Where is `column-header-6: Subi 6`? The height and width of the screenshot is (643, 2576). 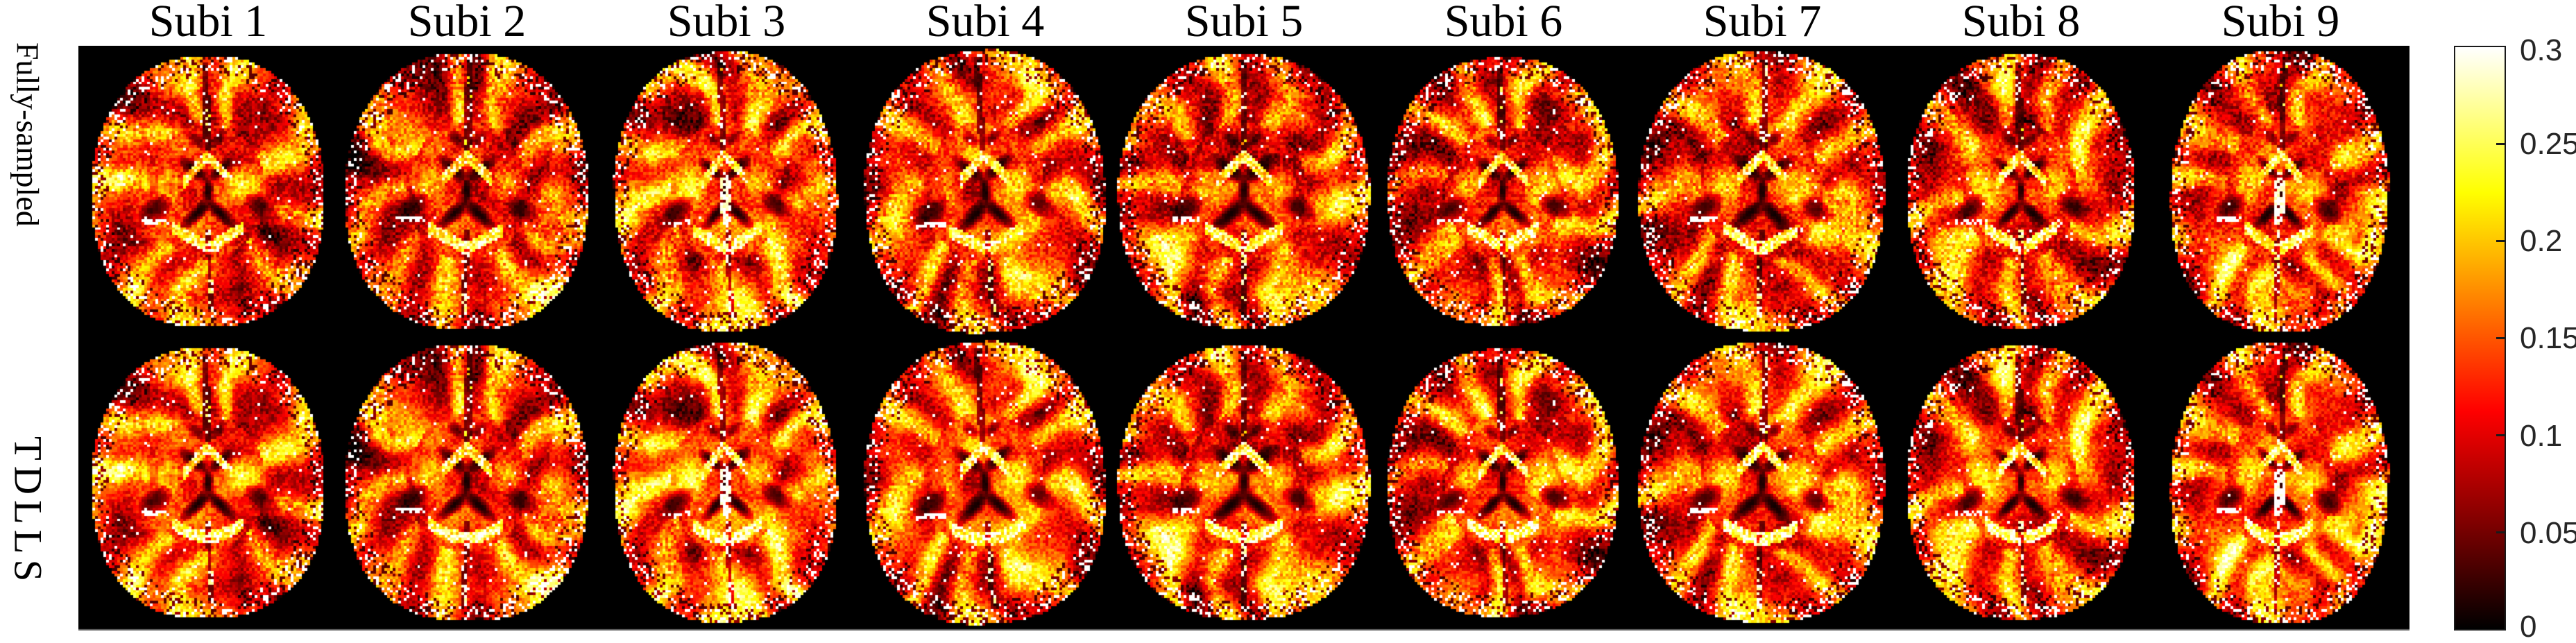
column-header-6: Subi 6 is located at coordinates (1503, 23).